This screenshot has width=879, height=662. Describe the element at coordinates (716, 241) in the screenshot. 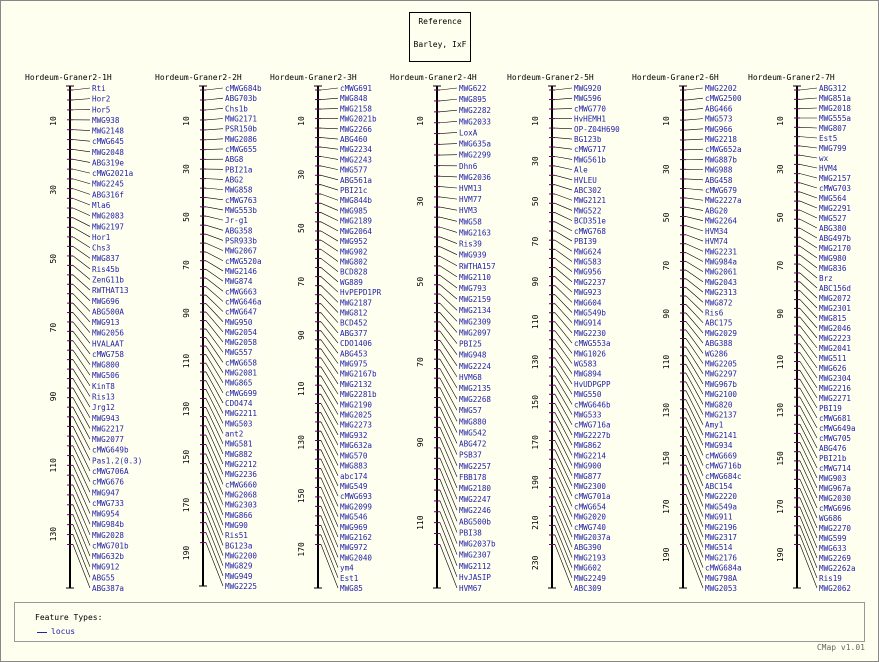

I see `feature-label: HVM74` at that location.